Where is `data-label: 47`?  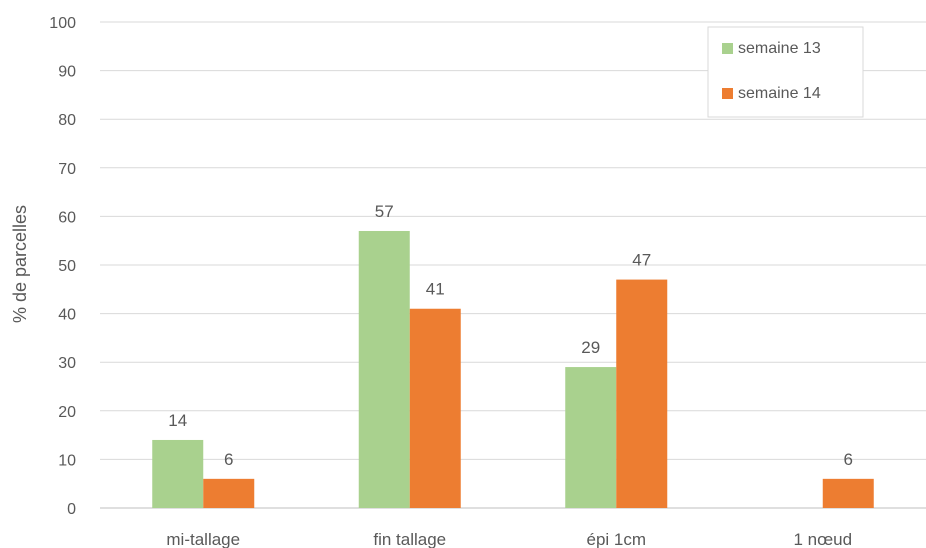
data-label: 47 is located at coordinates (641, 260).